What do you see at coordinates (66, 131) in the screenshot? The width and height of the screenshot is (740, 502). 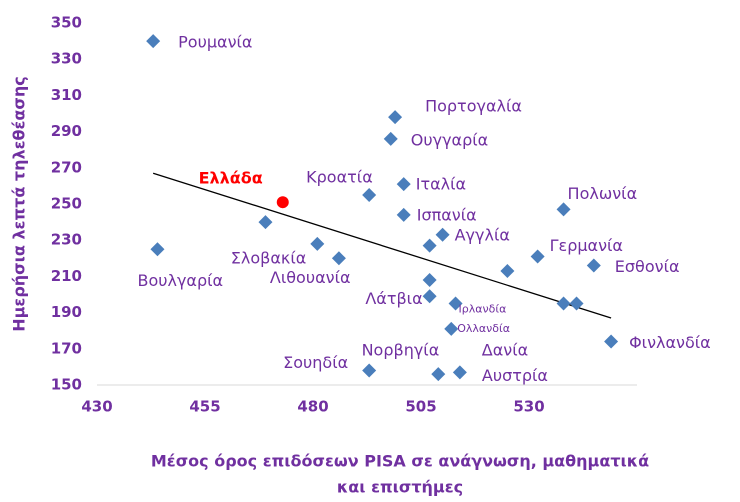 I see `y-tick-label: 290` at bounding box center [66, 131].